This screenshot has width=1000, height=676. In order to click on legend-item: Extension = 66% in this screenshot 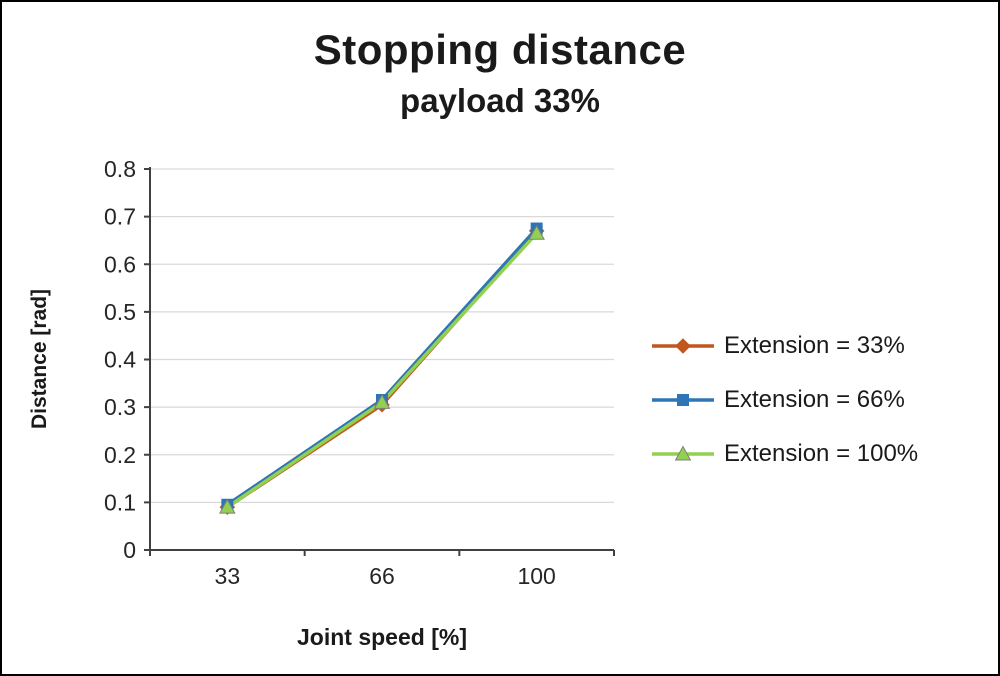, I will do `click(784, 400)`.